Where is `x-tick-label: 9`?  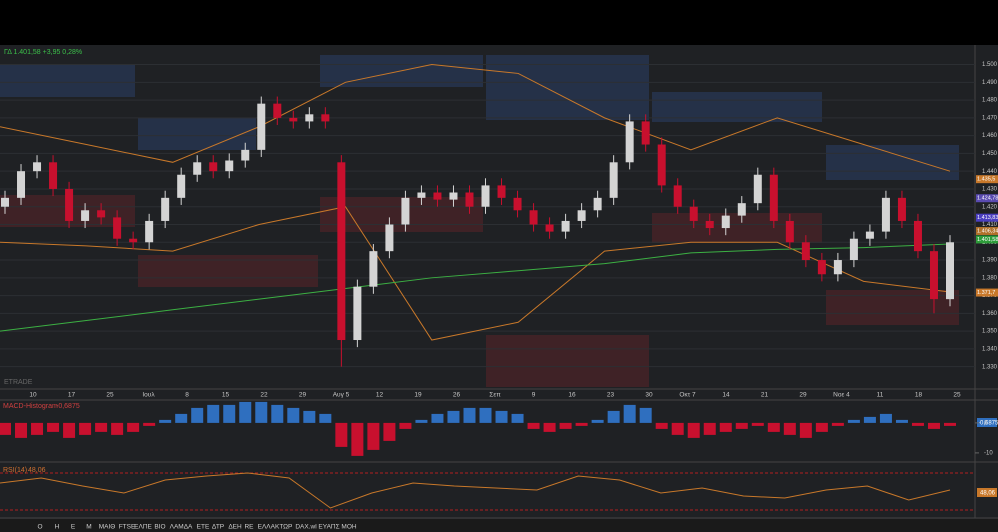
x-tick-label: 9 is located at coordinates (534, 395).